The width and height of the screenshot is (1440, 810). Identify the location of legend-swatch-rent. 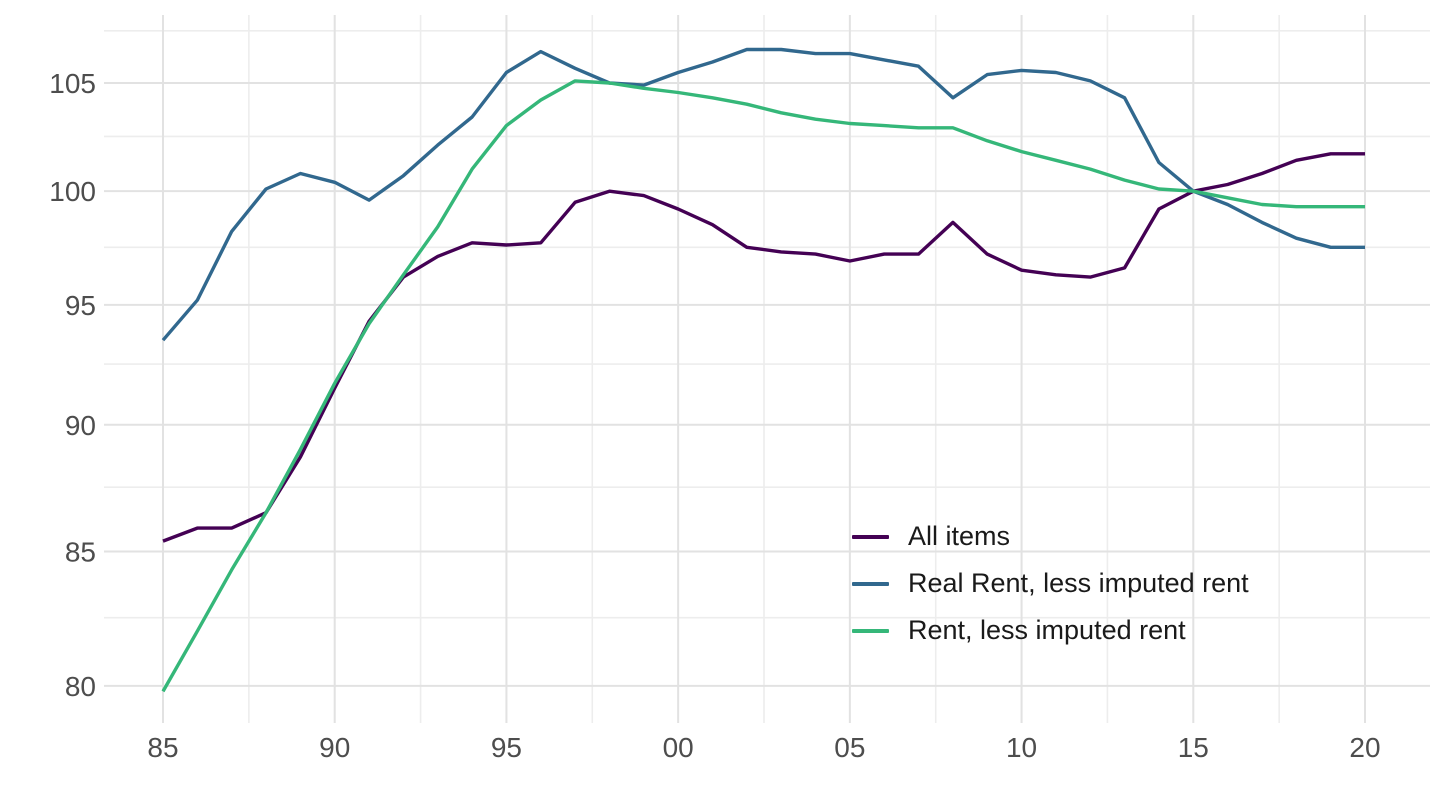
(870, 630).